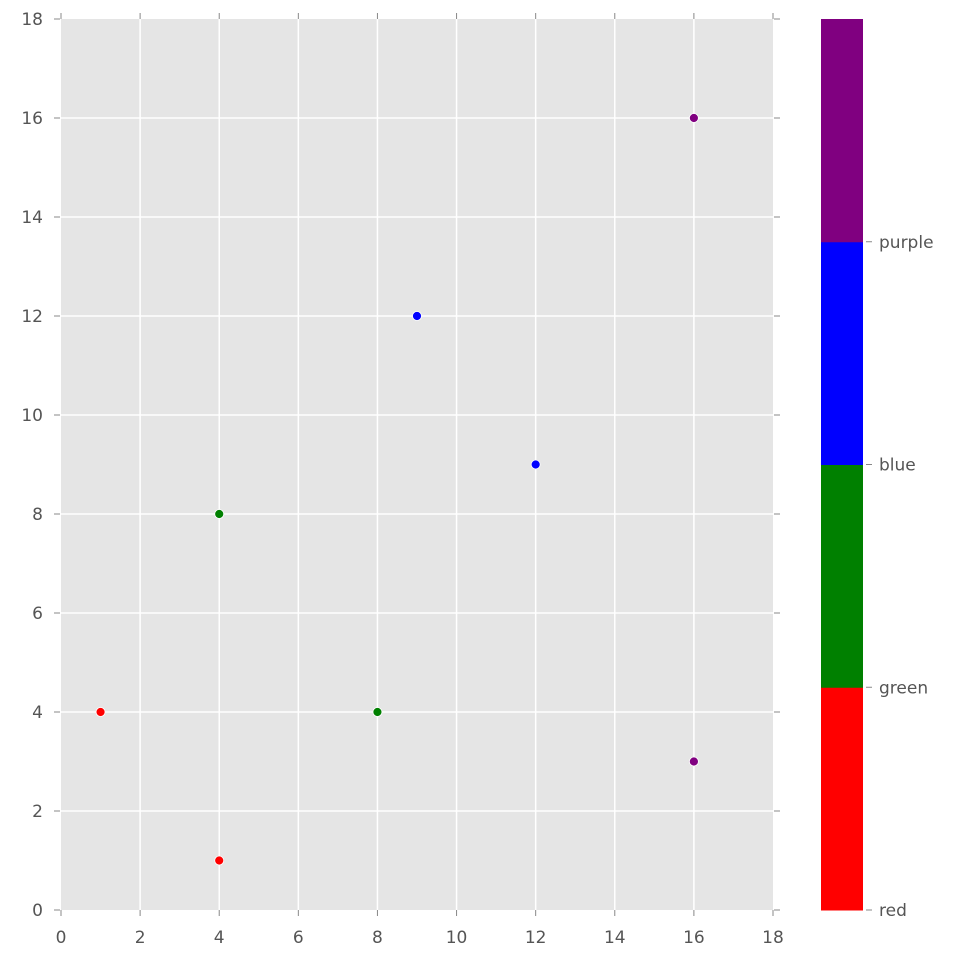 The width and height of the screenshot is (954, 978). I want to click on colorbar-label-purple: purple, so click(906, 243).